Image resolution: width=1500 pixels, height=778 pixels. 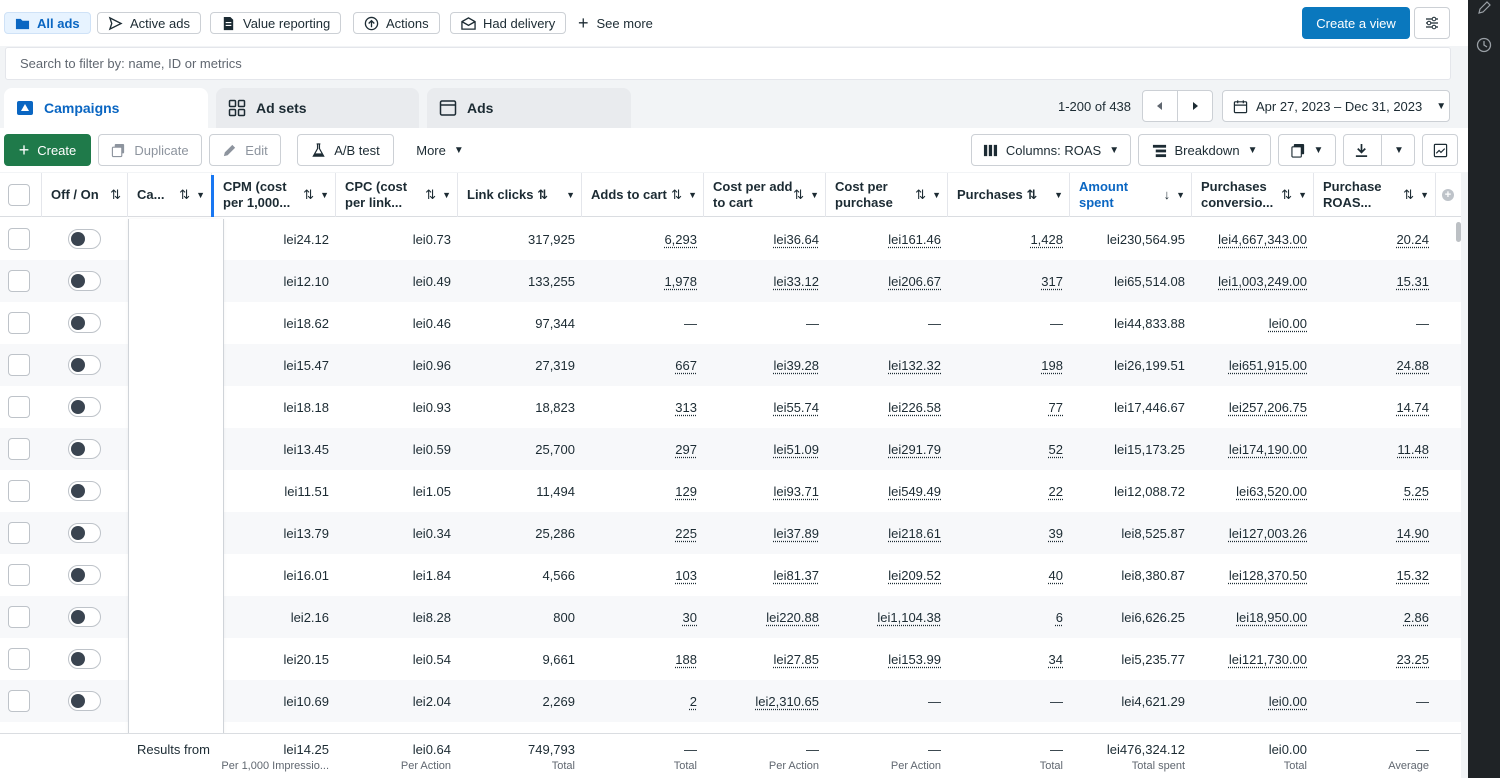 I want to click on more-button: More ▼, so click(x=440, y=150).